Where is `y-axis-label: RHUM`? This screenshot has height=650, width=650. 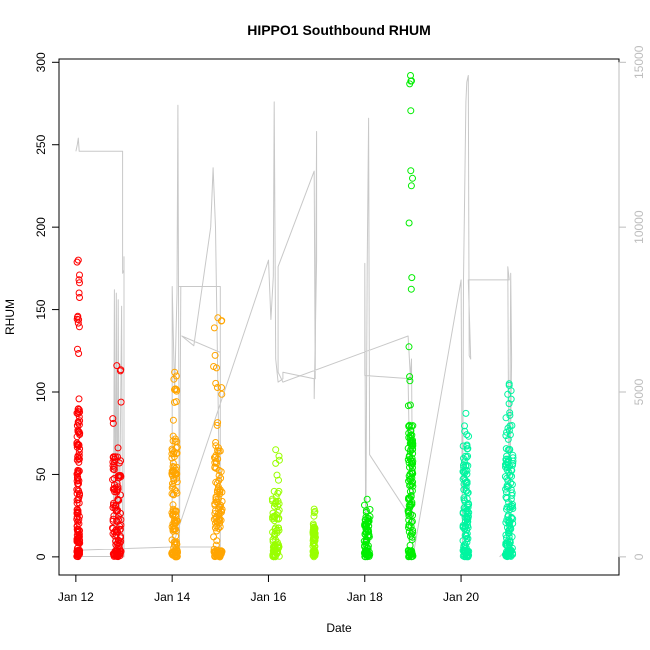
y-axis-label: RHUM is located at coordinates (10, 317).